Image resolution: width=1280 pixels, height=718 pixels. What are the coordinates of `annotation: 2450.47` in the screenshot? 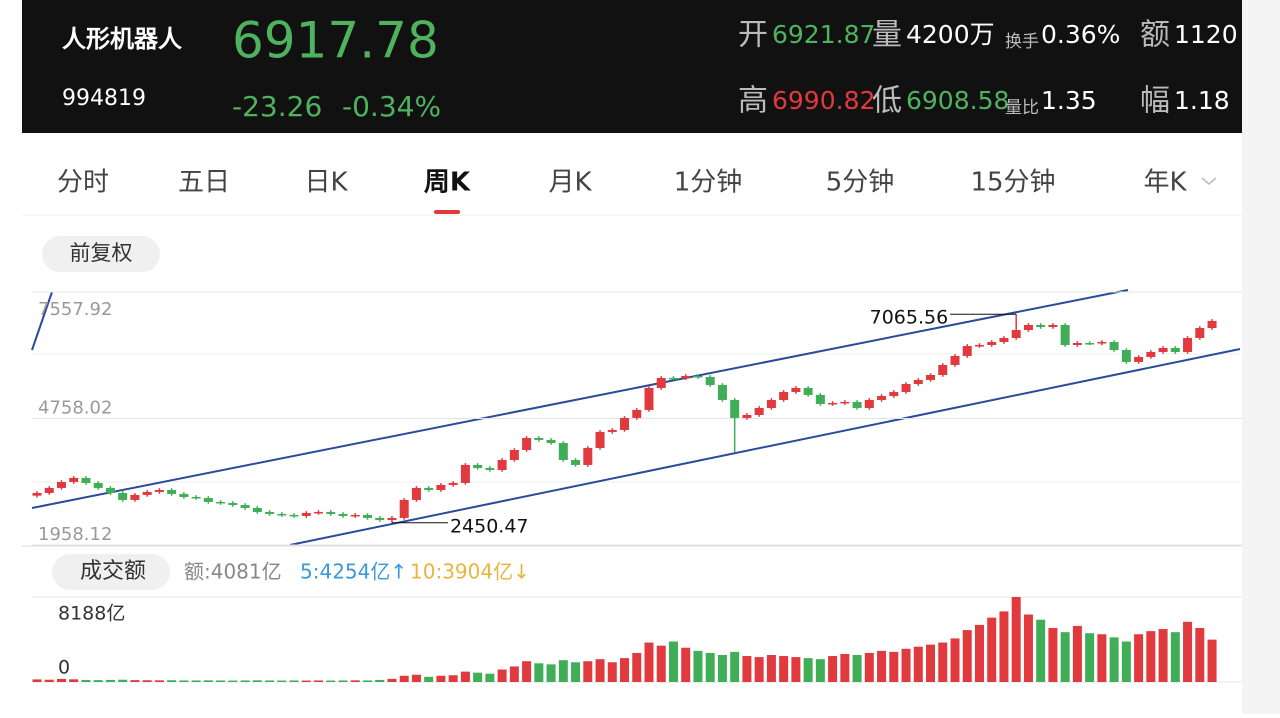 It's located at (489, 526).